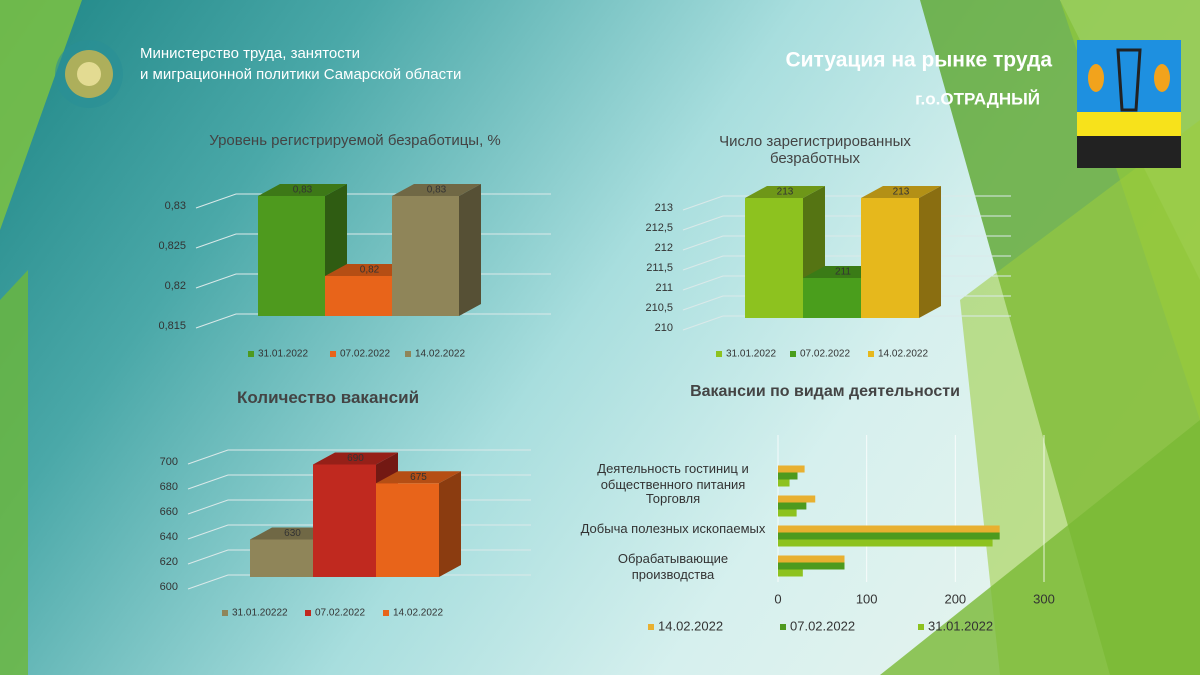  Describe the element at coordinates (169, 537) in the screenshot. I see `y-tick-label: 640` at that location.